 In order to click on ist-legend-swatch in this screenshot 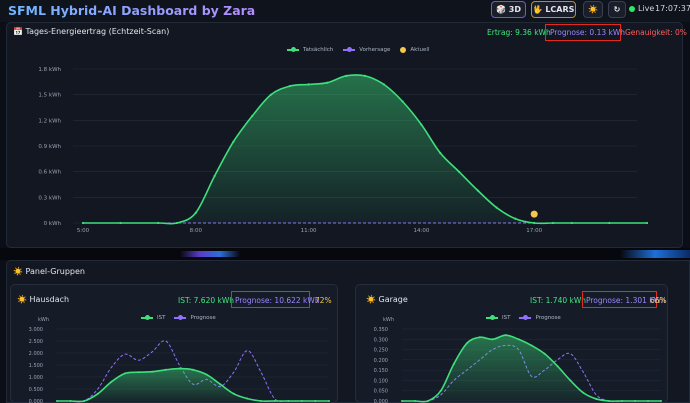, I will do `click(147, 317)`.